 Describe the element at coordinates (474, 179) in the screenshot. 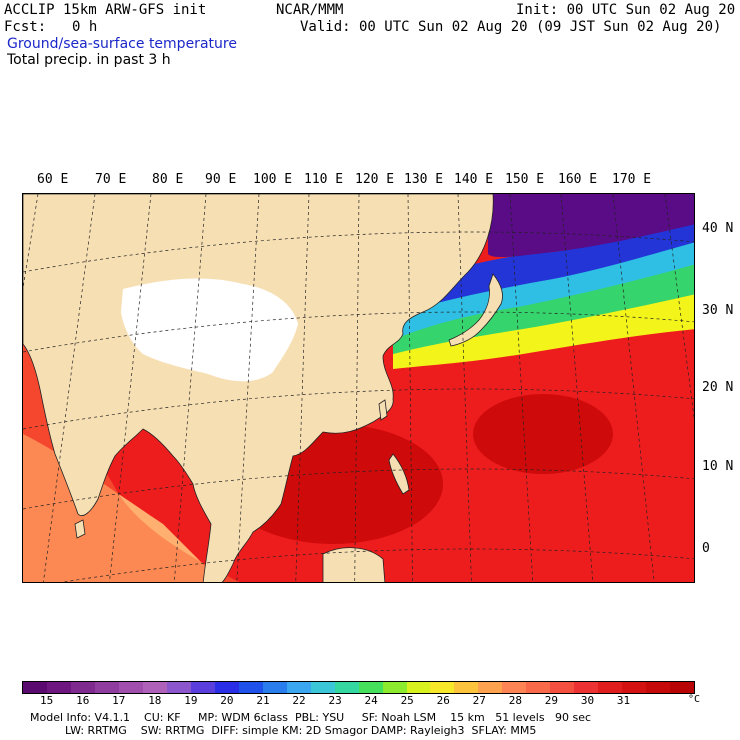

I see `lon-label: 140 E` at that location.